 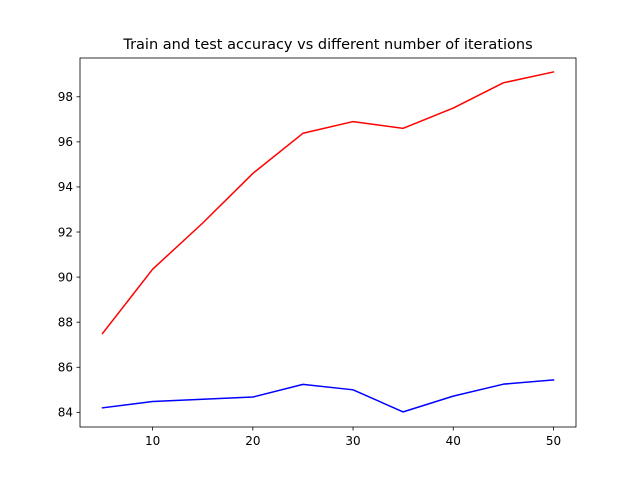 I want to click on y-tick-label: 92, so click(x=65, y=232).